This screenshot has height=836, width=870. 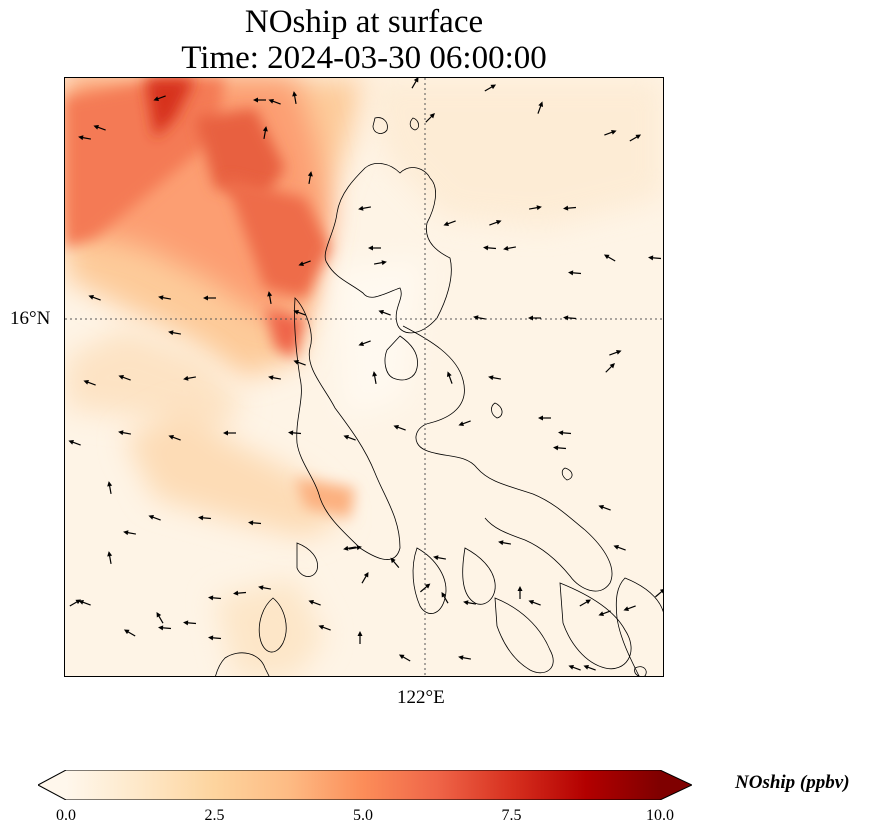 I want to click on lon-tick-label: 122°E, so click(x=421, y=697).